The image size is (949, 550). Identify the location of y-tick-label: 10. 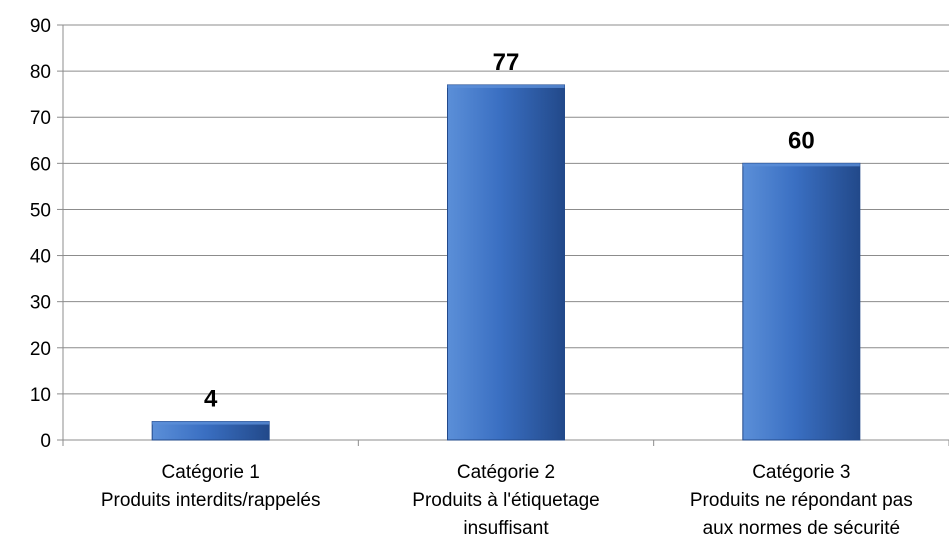
(40, 395).